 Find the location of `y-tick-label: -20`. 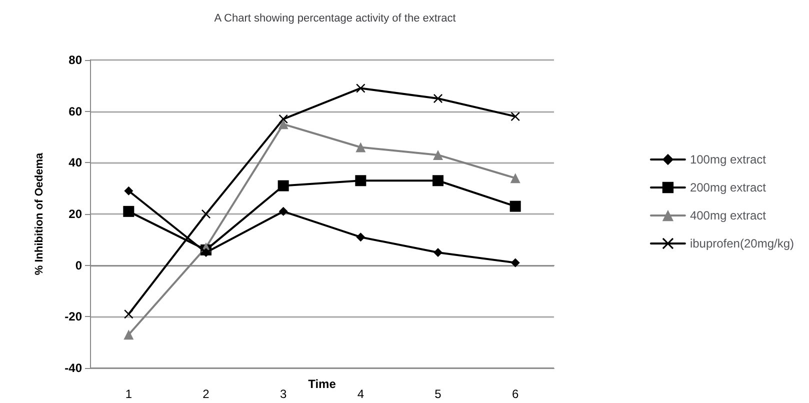

y-tick-label: -20 is located at coordinates (73, 317).